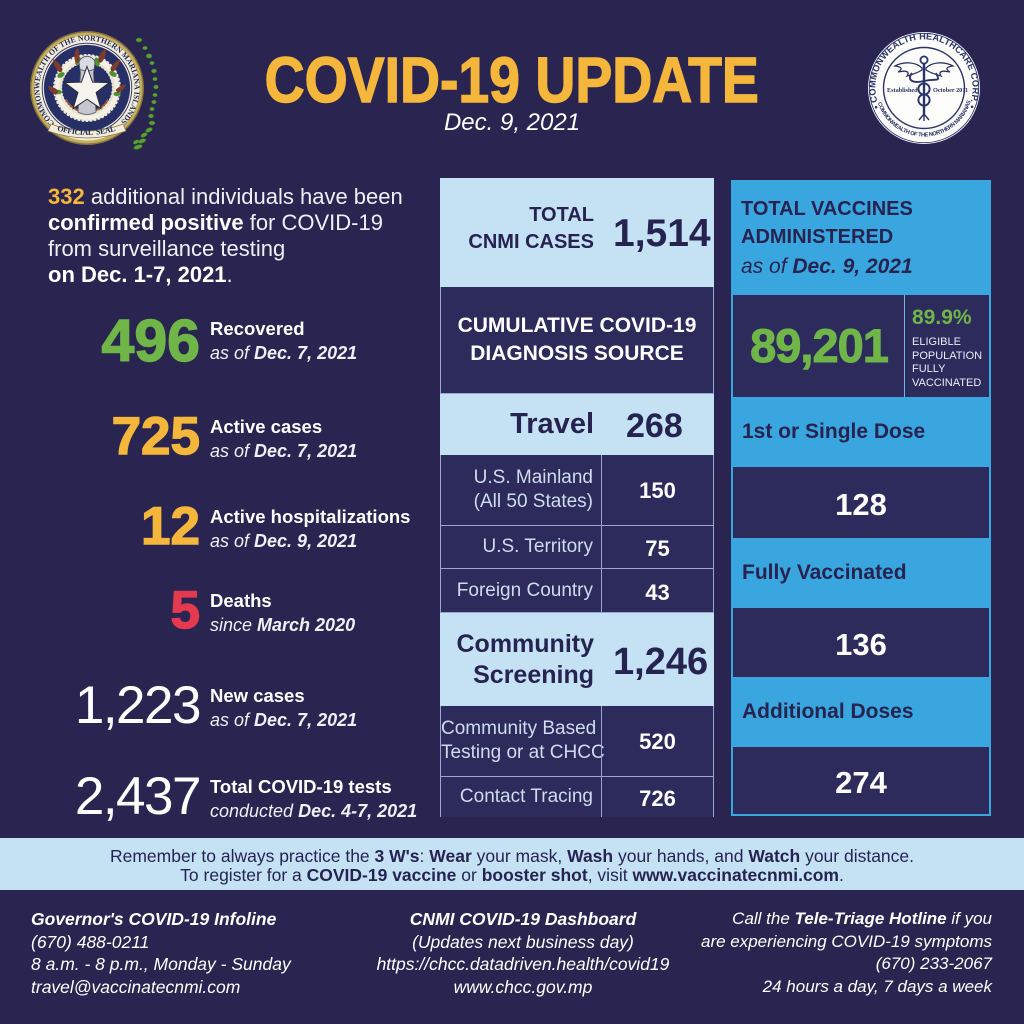 This screenshot has height=1024, width=1024. Describe the element at coordinates (86, 130) in the screenshot. I see `svg-text: OFFICIAL SEAL` at that location.